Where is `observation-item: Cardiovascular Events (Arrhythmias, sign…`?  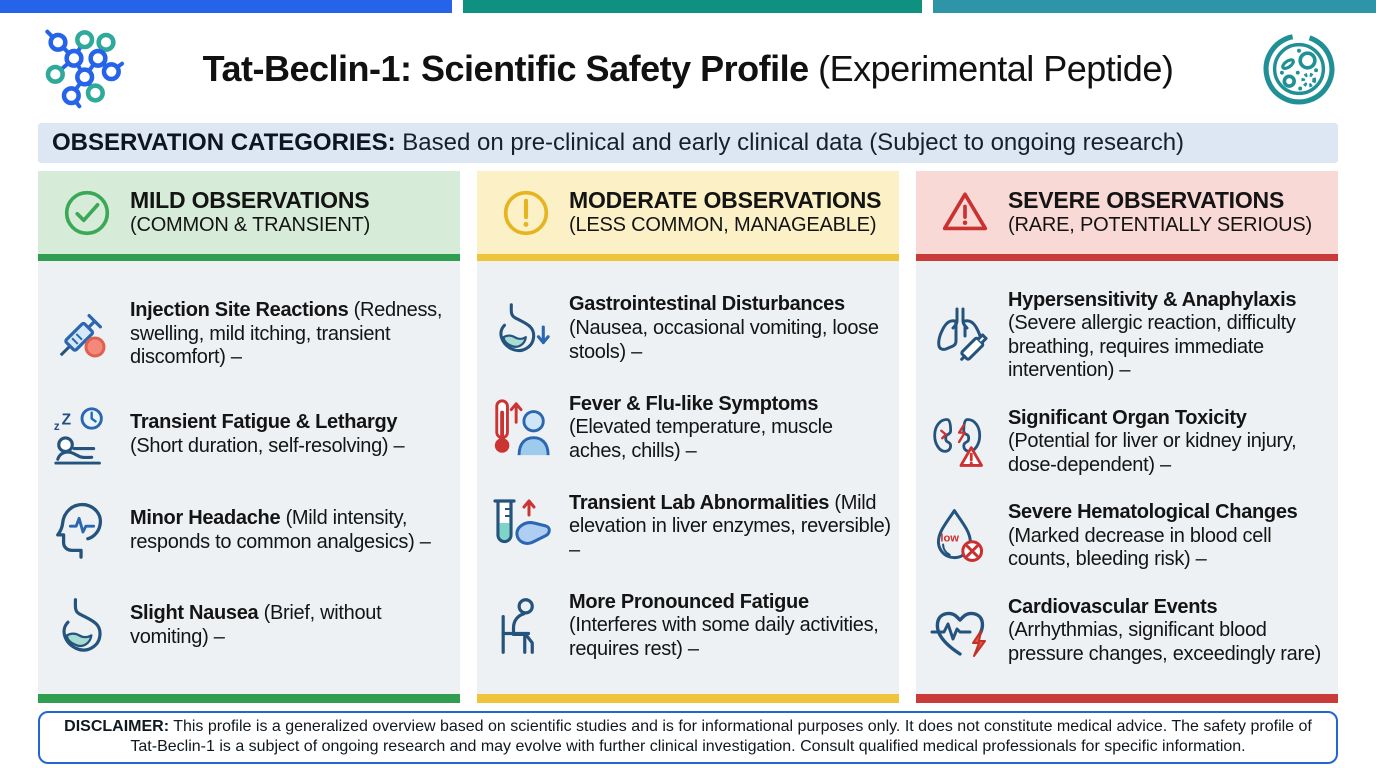 observation-item: Cardiovascular Events (Arrhythmias, sign… is located at coordinates (1127, 631).